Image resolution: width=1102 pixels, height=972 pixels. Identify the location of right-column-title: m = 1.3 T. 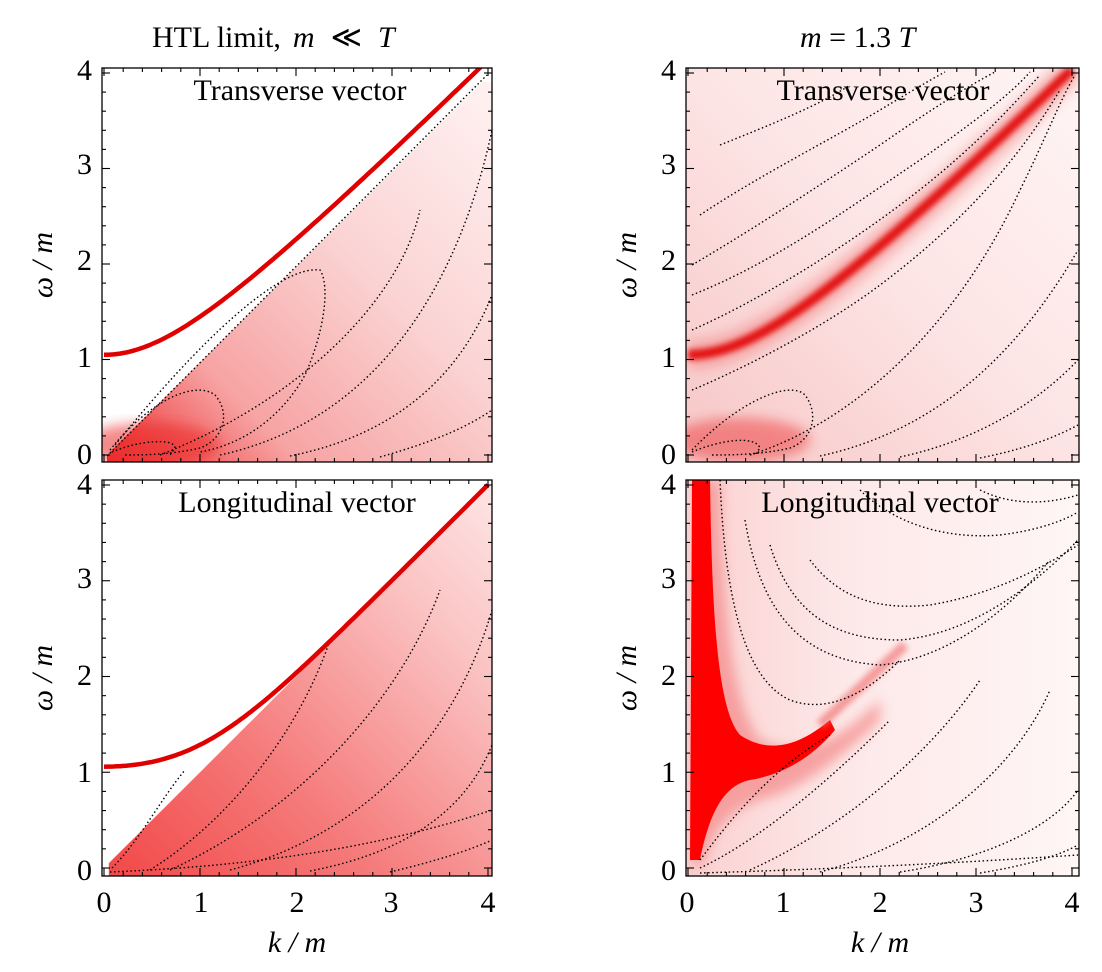
(859, 37).